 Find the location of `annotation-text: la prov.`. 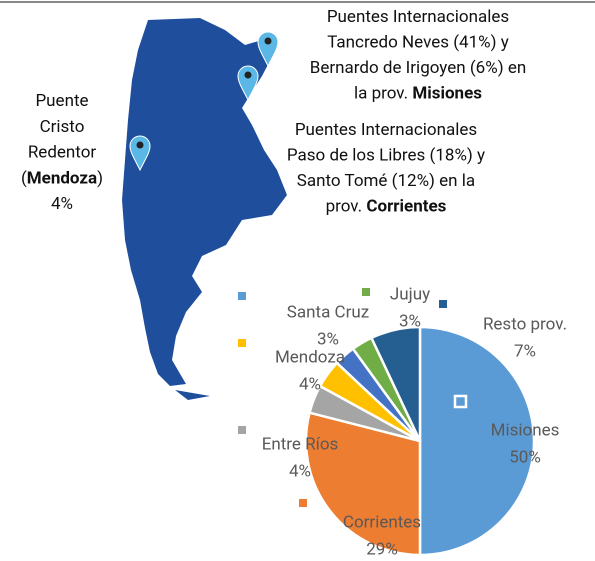

annotation-text: la prov. is located at coordinates (383, 94).